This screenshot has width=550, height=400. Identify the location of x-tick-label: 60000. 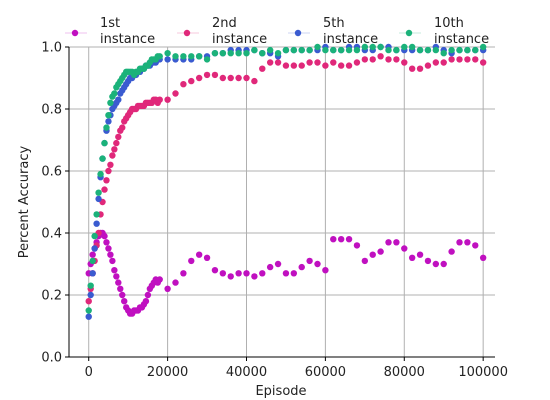
(325, 372).